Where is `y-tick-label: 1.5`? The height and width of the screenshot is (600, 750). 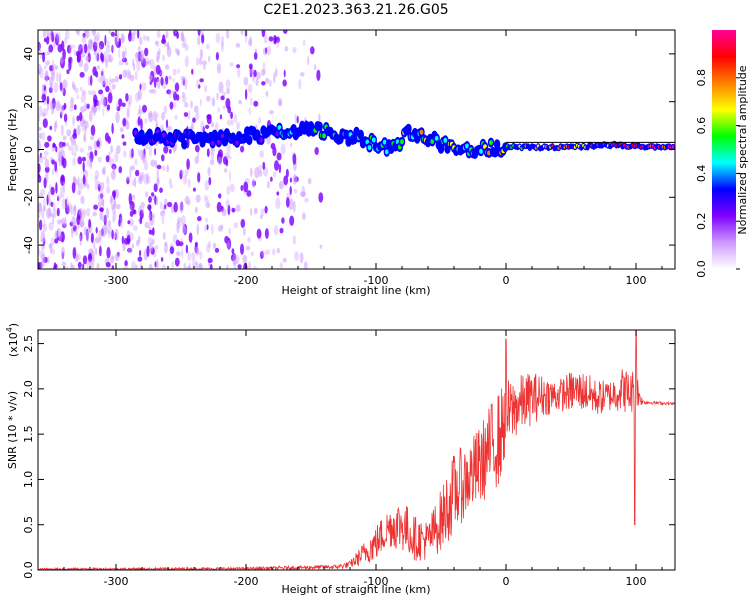 y-tick-label: 1.5 is located at coordinates (28, 434).